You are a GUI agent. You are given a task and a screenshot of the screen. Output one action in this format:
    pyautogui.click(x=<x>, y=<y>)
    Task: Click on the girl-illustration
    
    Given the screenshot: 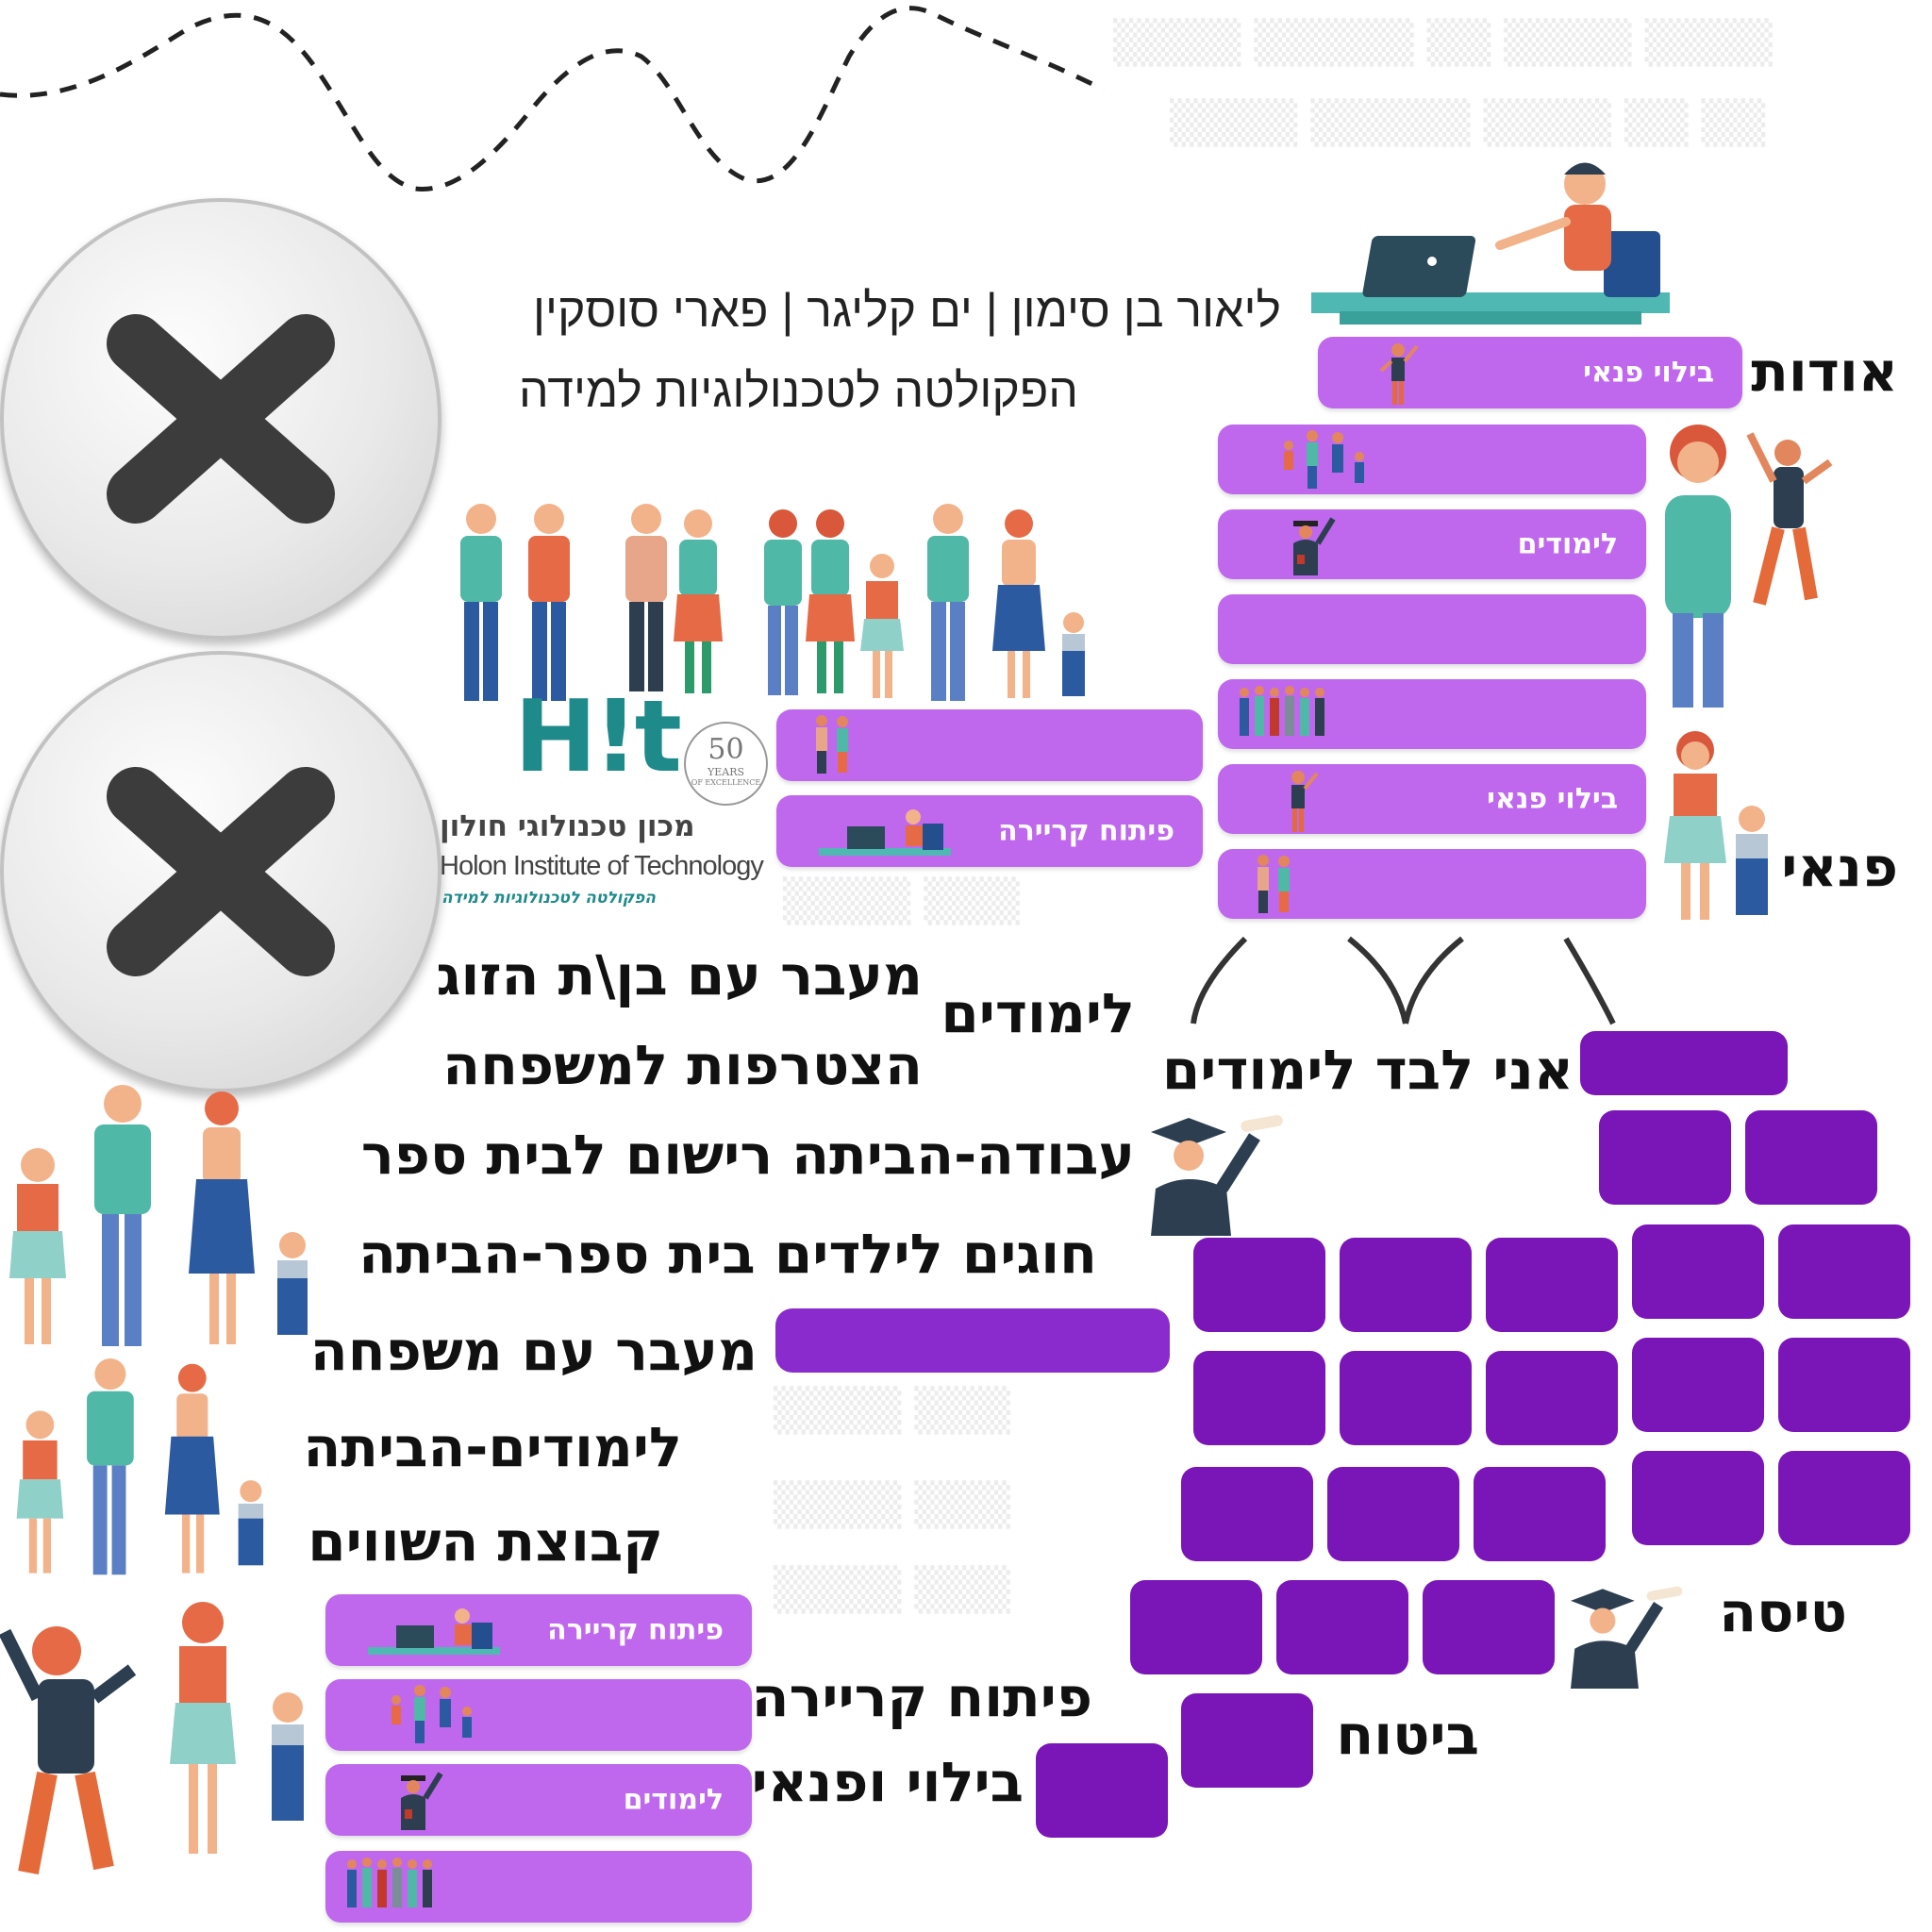 What is the action you would take?
    pyautogui.click(x=1695, y=826)
    